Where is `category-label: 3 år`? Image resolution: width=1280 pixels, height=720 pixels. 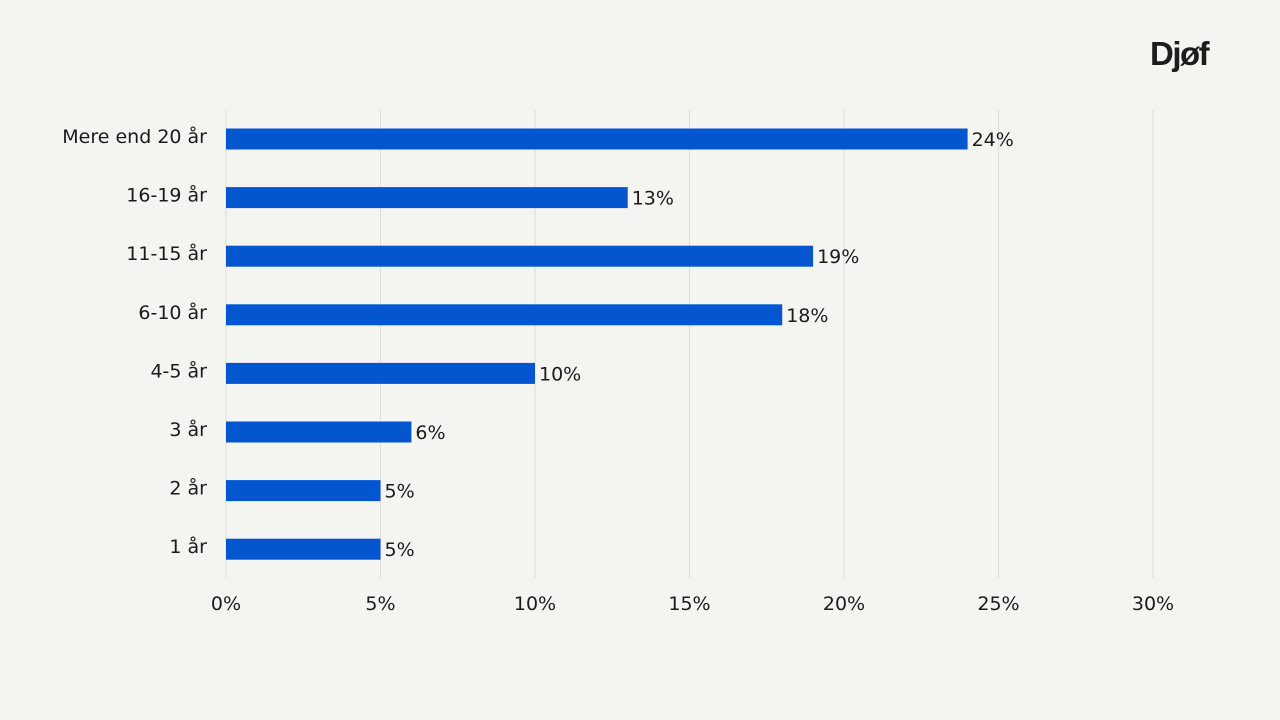 category-label: 3 år is located at coordinates (188, 429).